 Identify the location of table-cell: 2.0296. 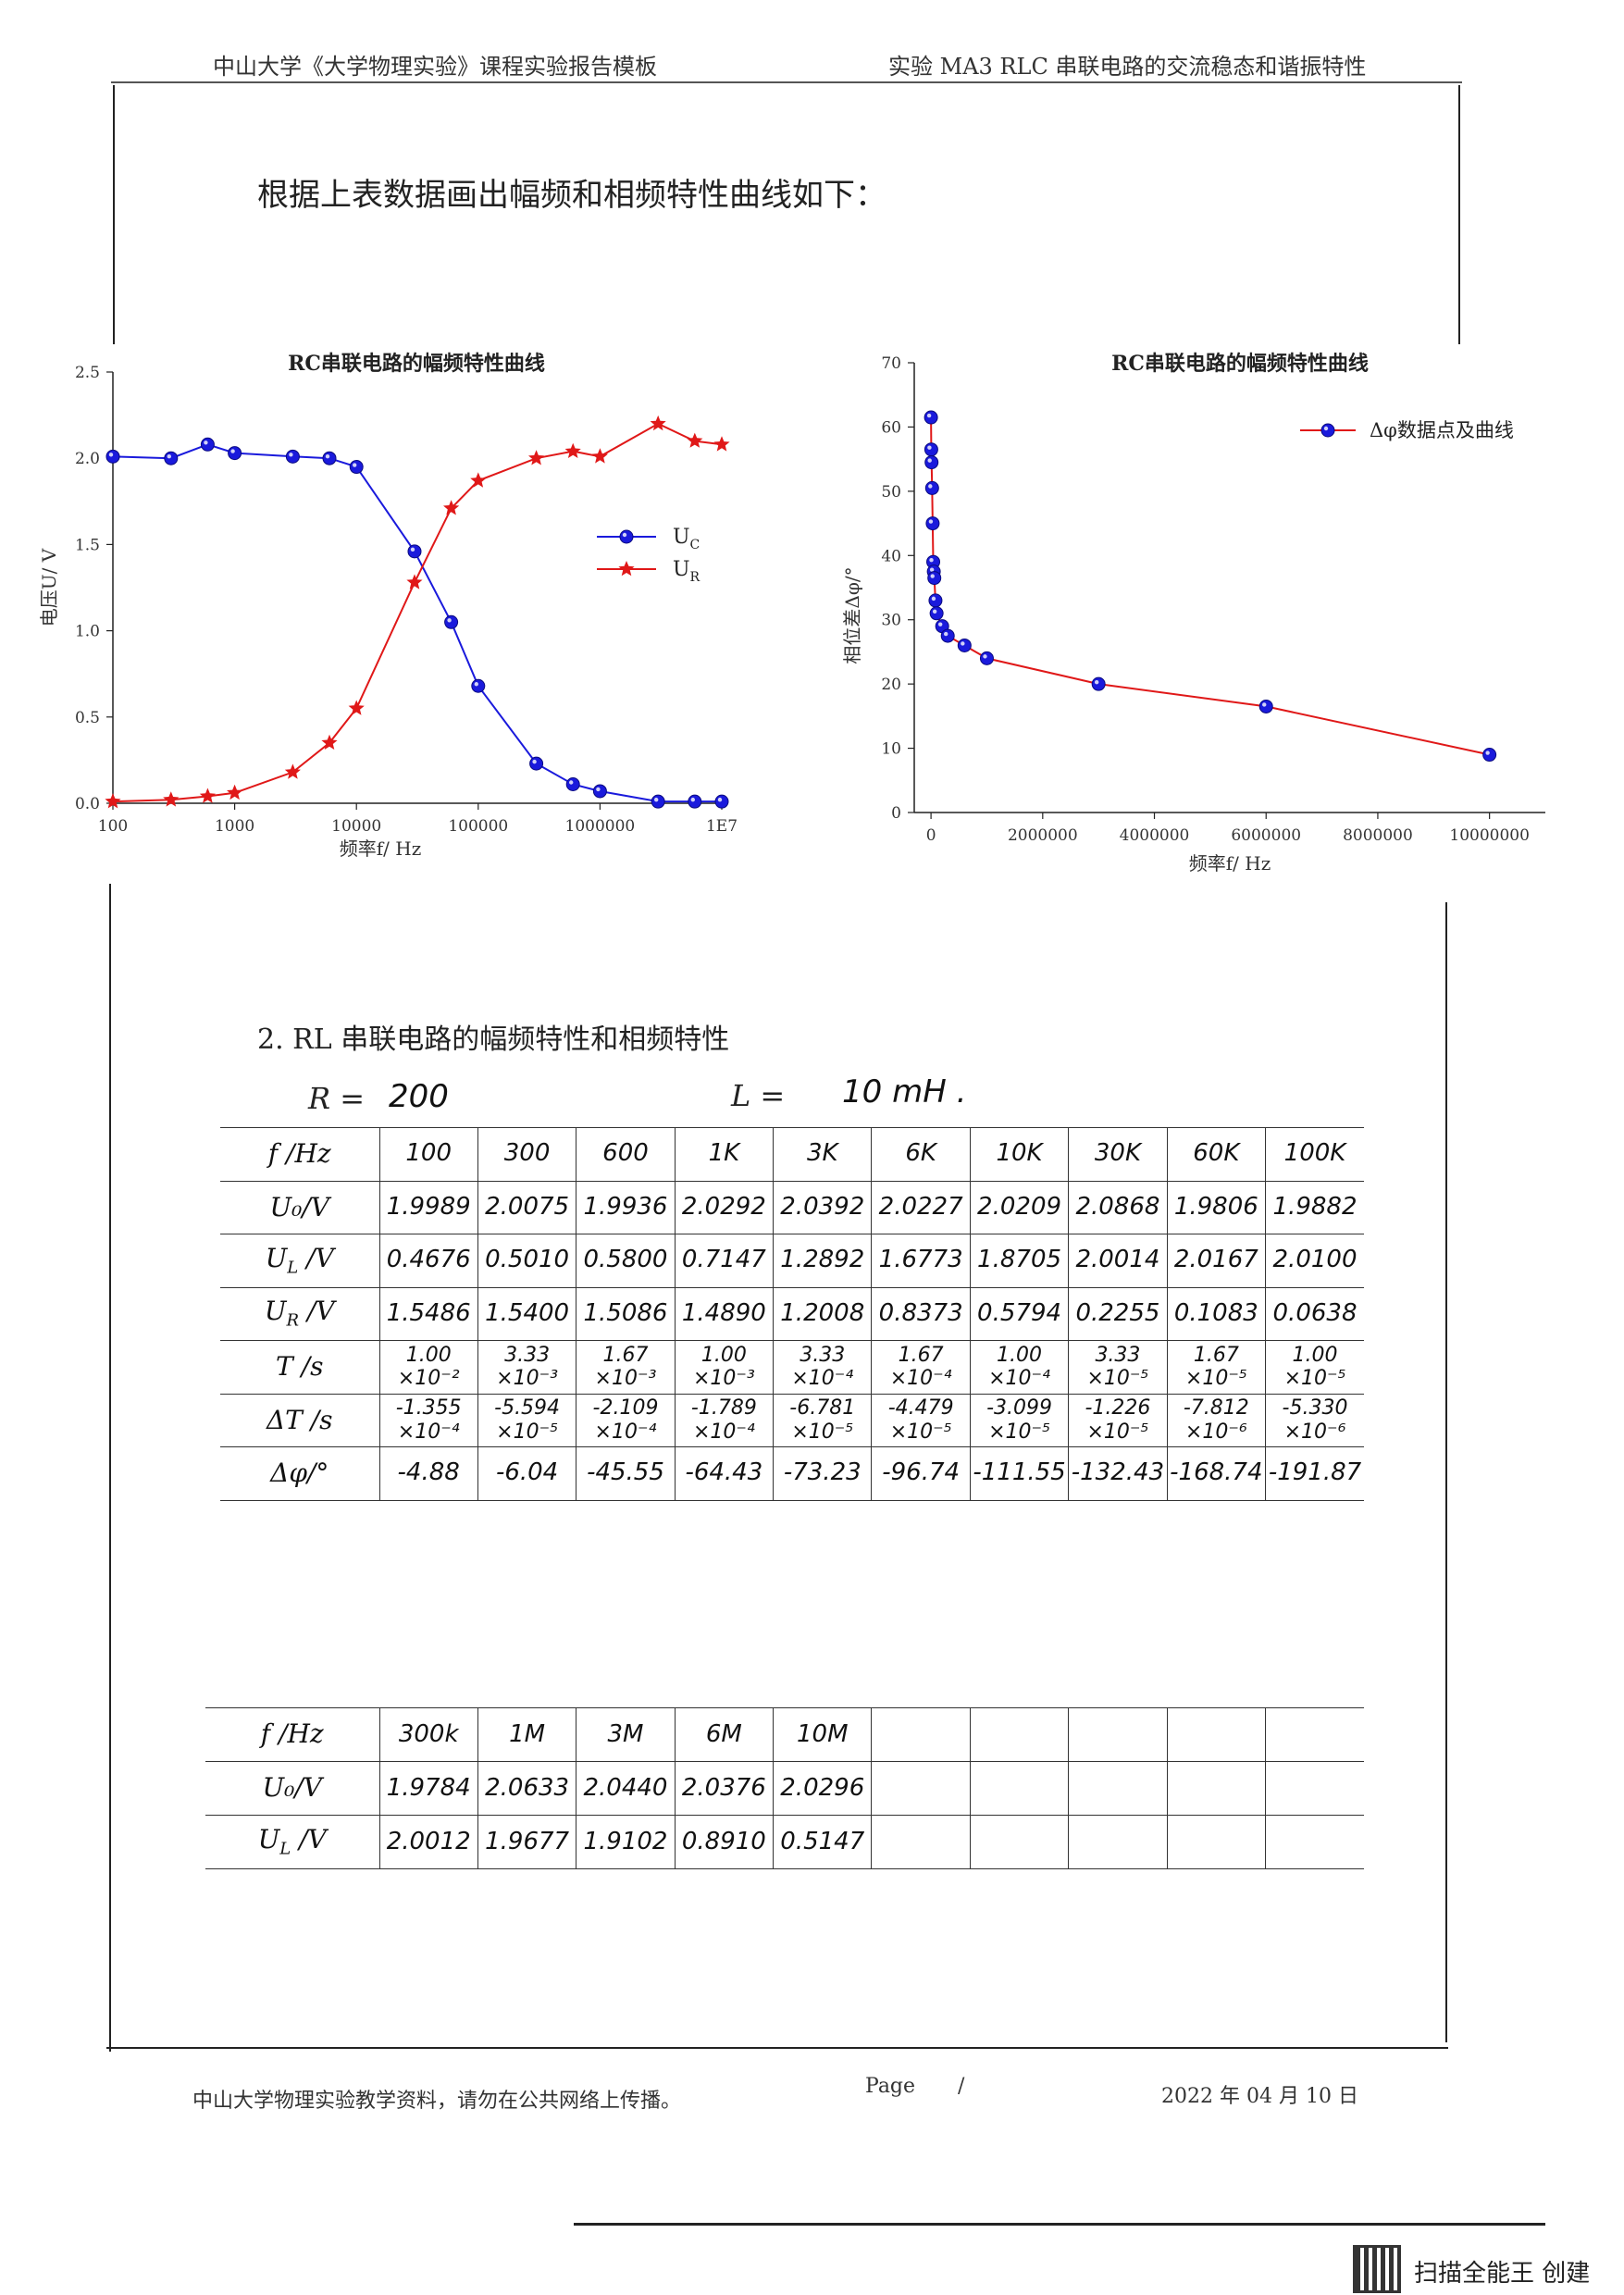
(823, 1789).